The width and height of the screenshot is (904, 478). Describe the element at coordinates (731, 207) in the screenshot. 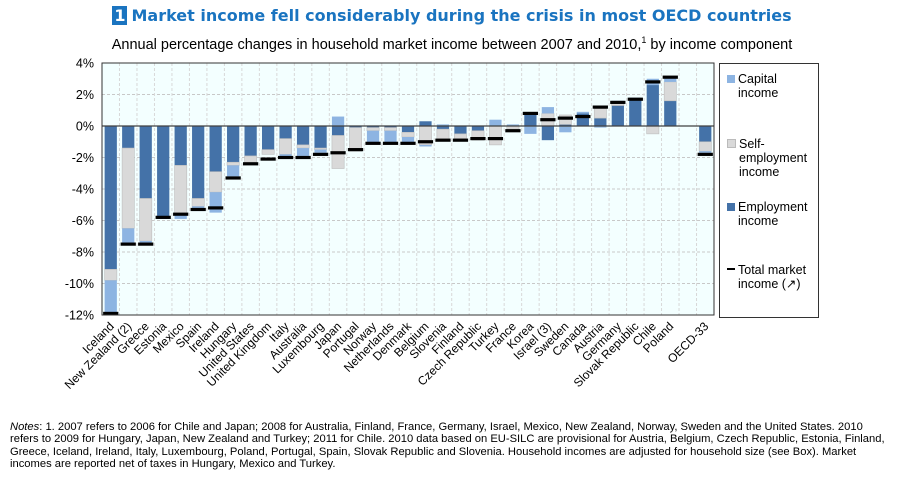

I see `legend-swatch-employment` at that location.